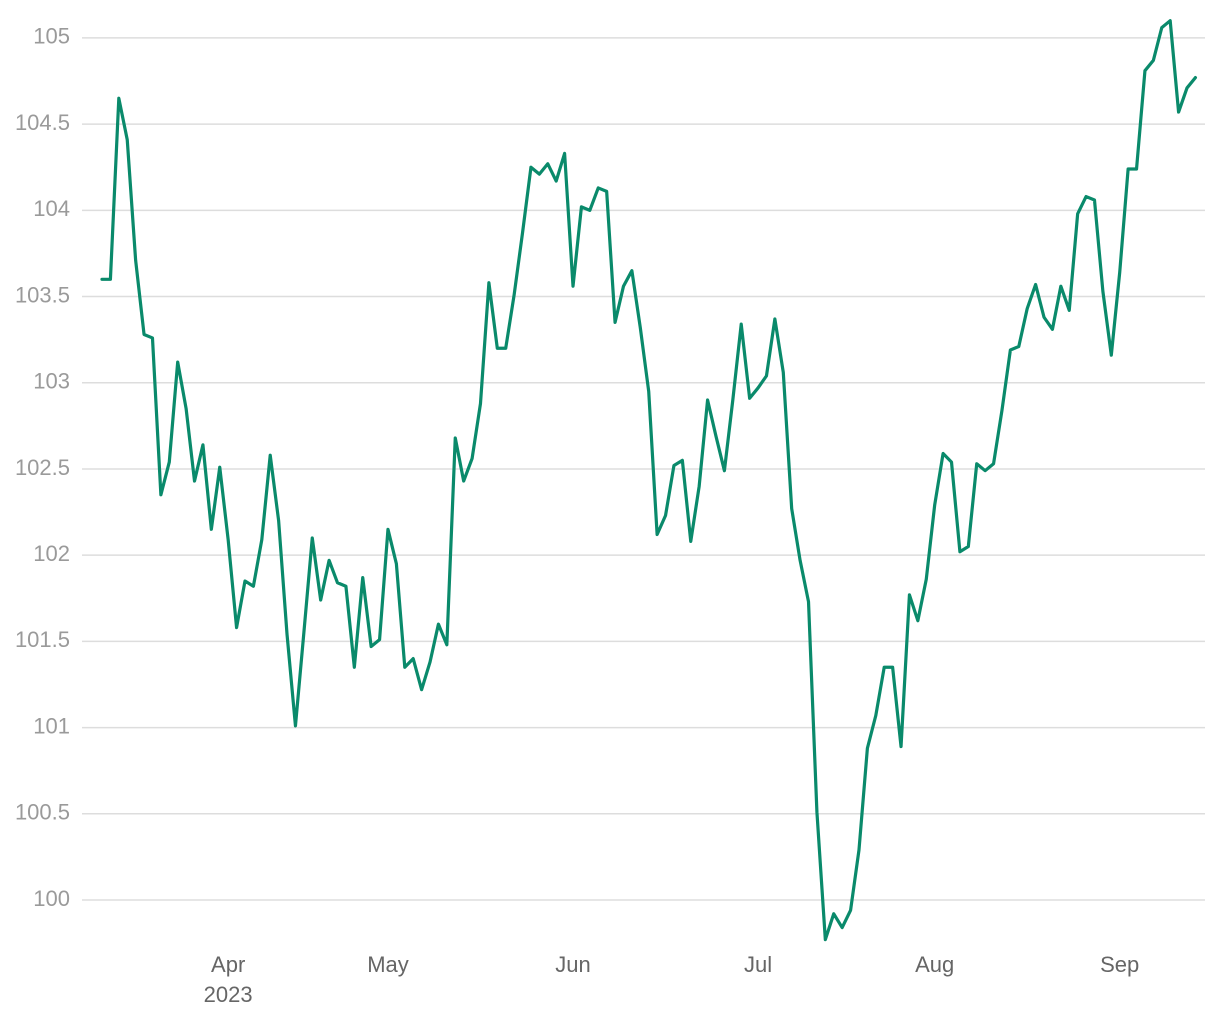 Image resolution: width=1220 pixels, height=1020 pixels. I want to click on y-tick-label: 102.5, so click(42, 467).